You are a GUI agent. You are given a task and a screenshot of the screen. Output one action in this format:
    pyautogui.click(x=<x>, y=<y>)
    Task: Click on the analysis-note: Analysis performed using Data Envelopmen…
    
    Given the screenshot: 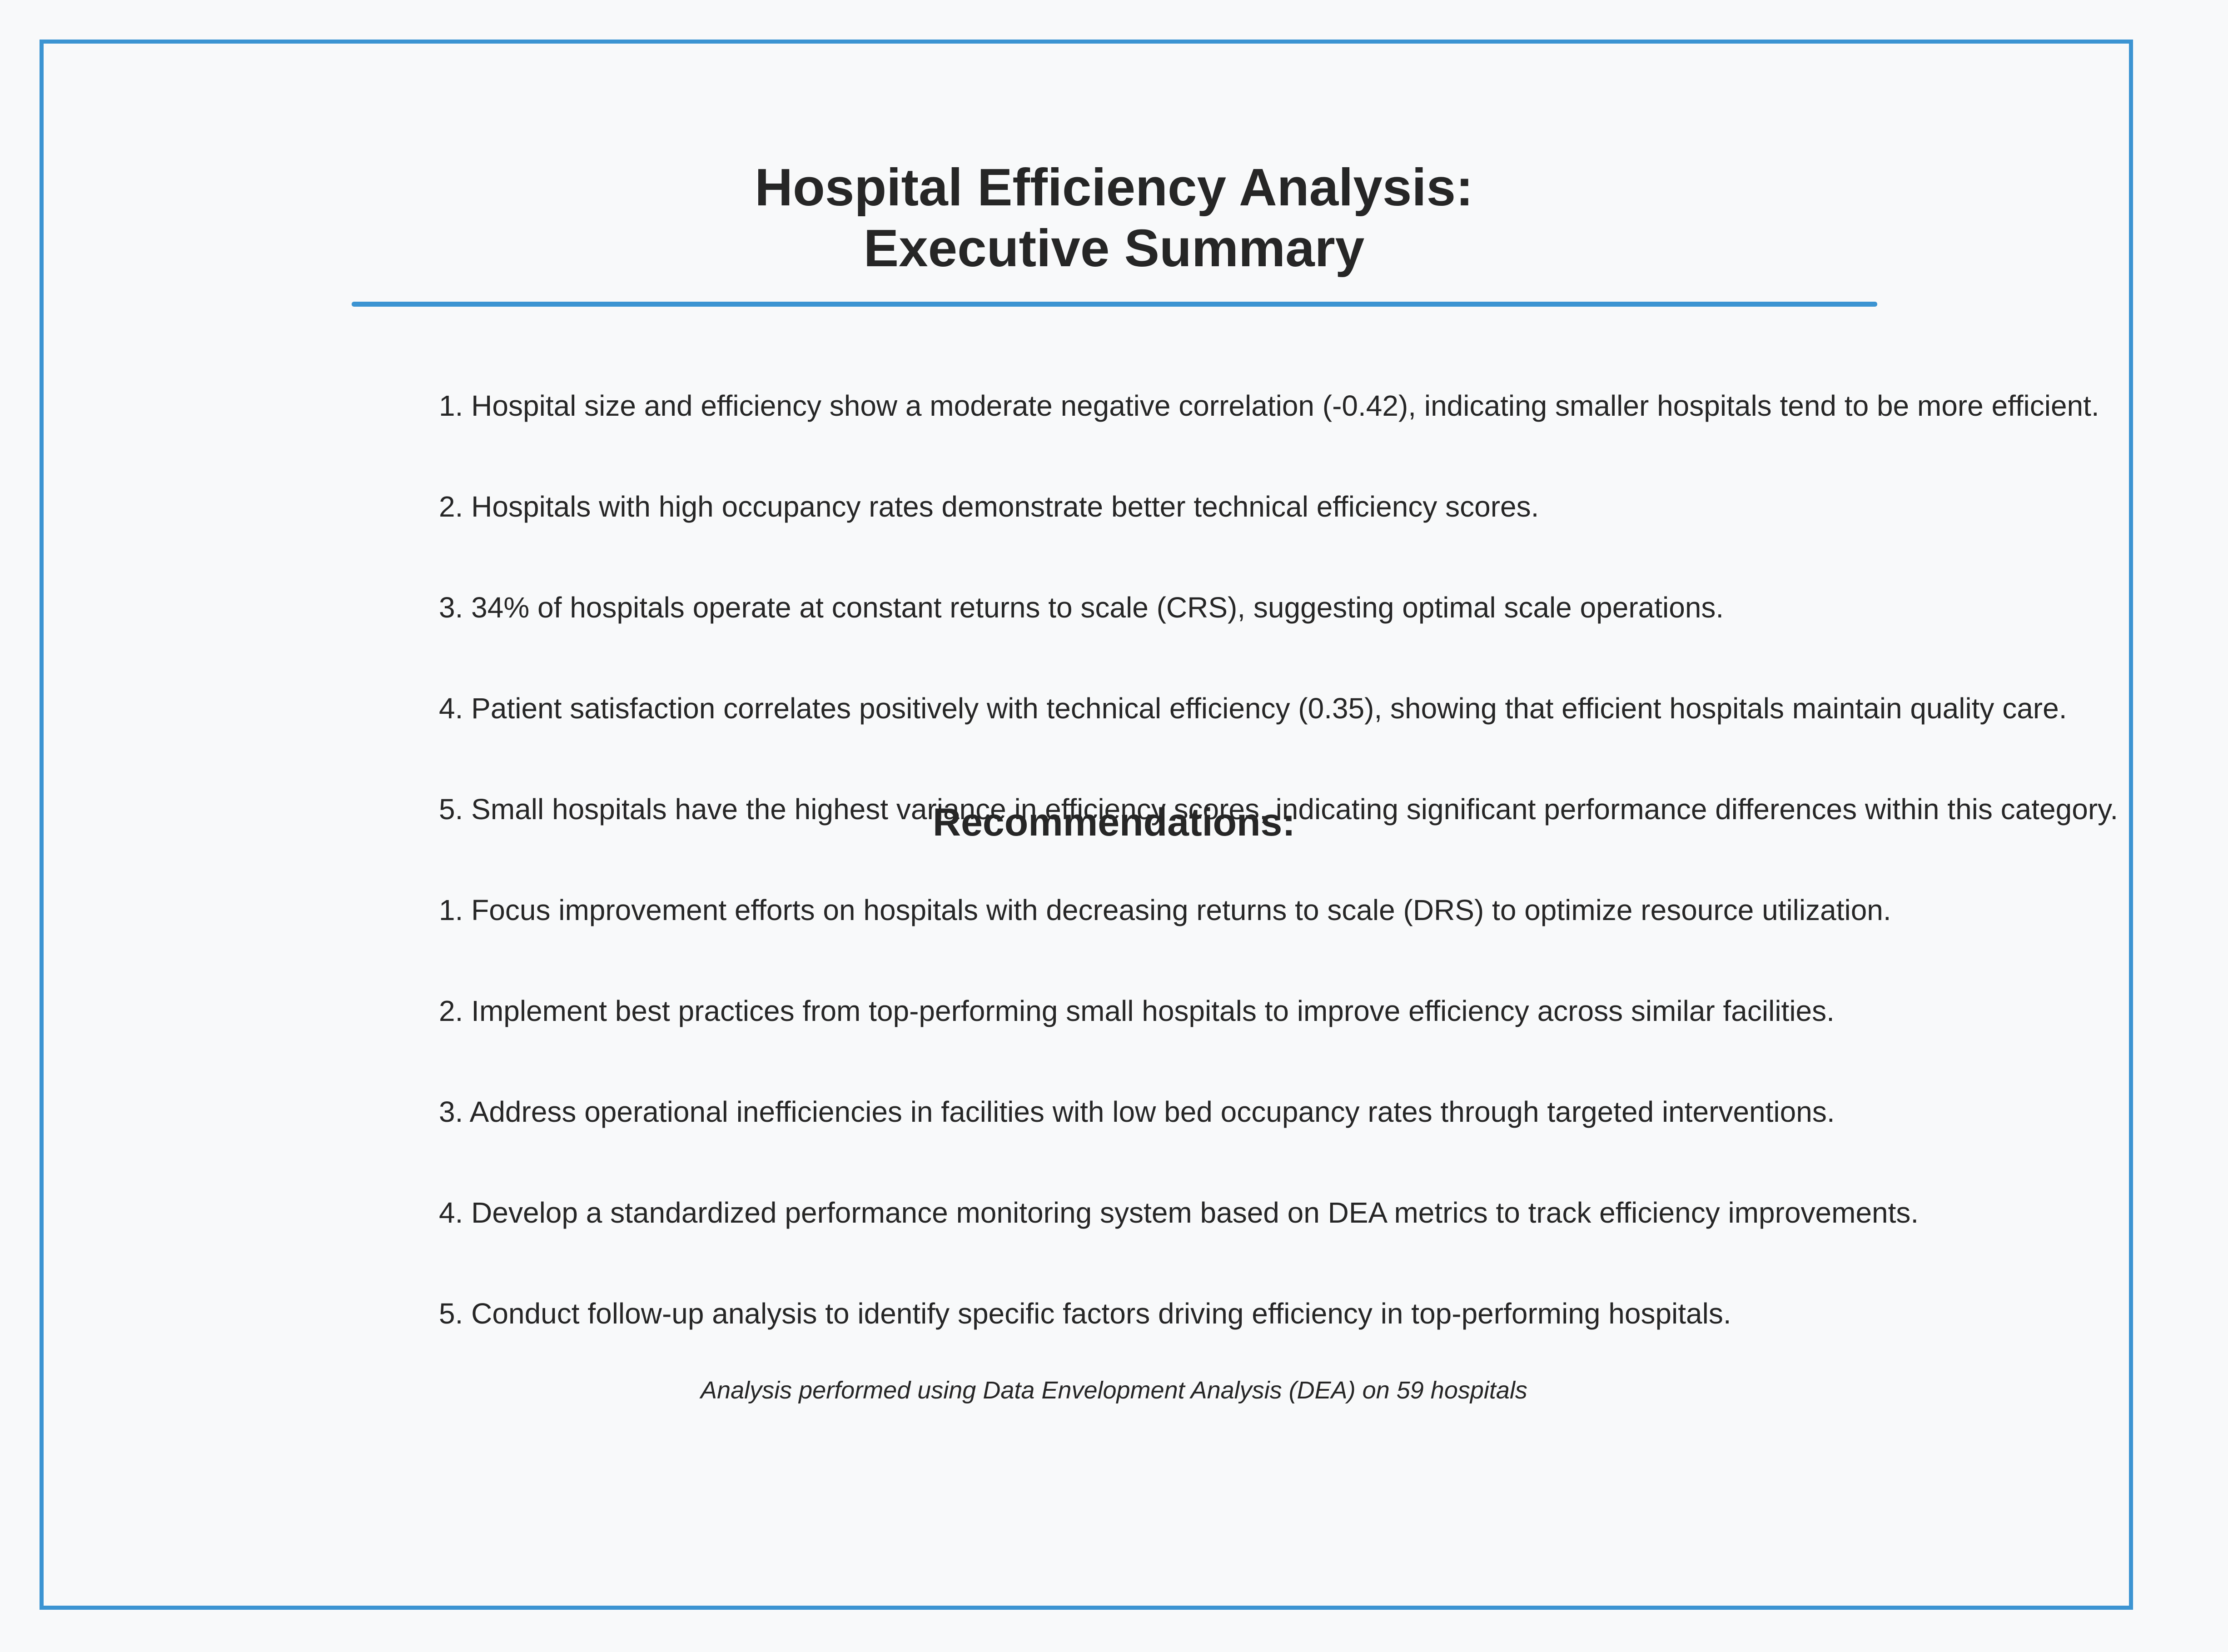 What is the action you would take?
    pyautogui.click(x=1114, y=1390)
    